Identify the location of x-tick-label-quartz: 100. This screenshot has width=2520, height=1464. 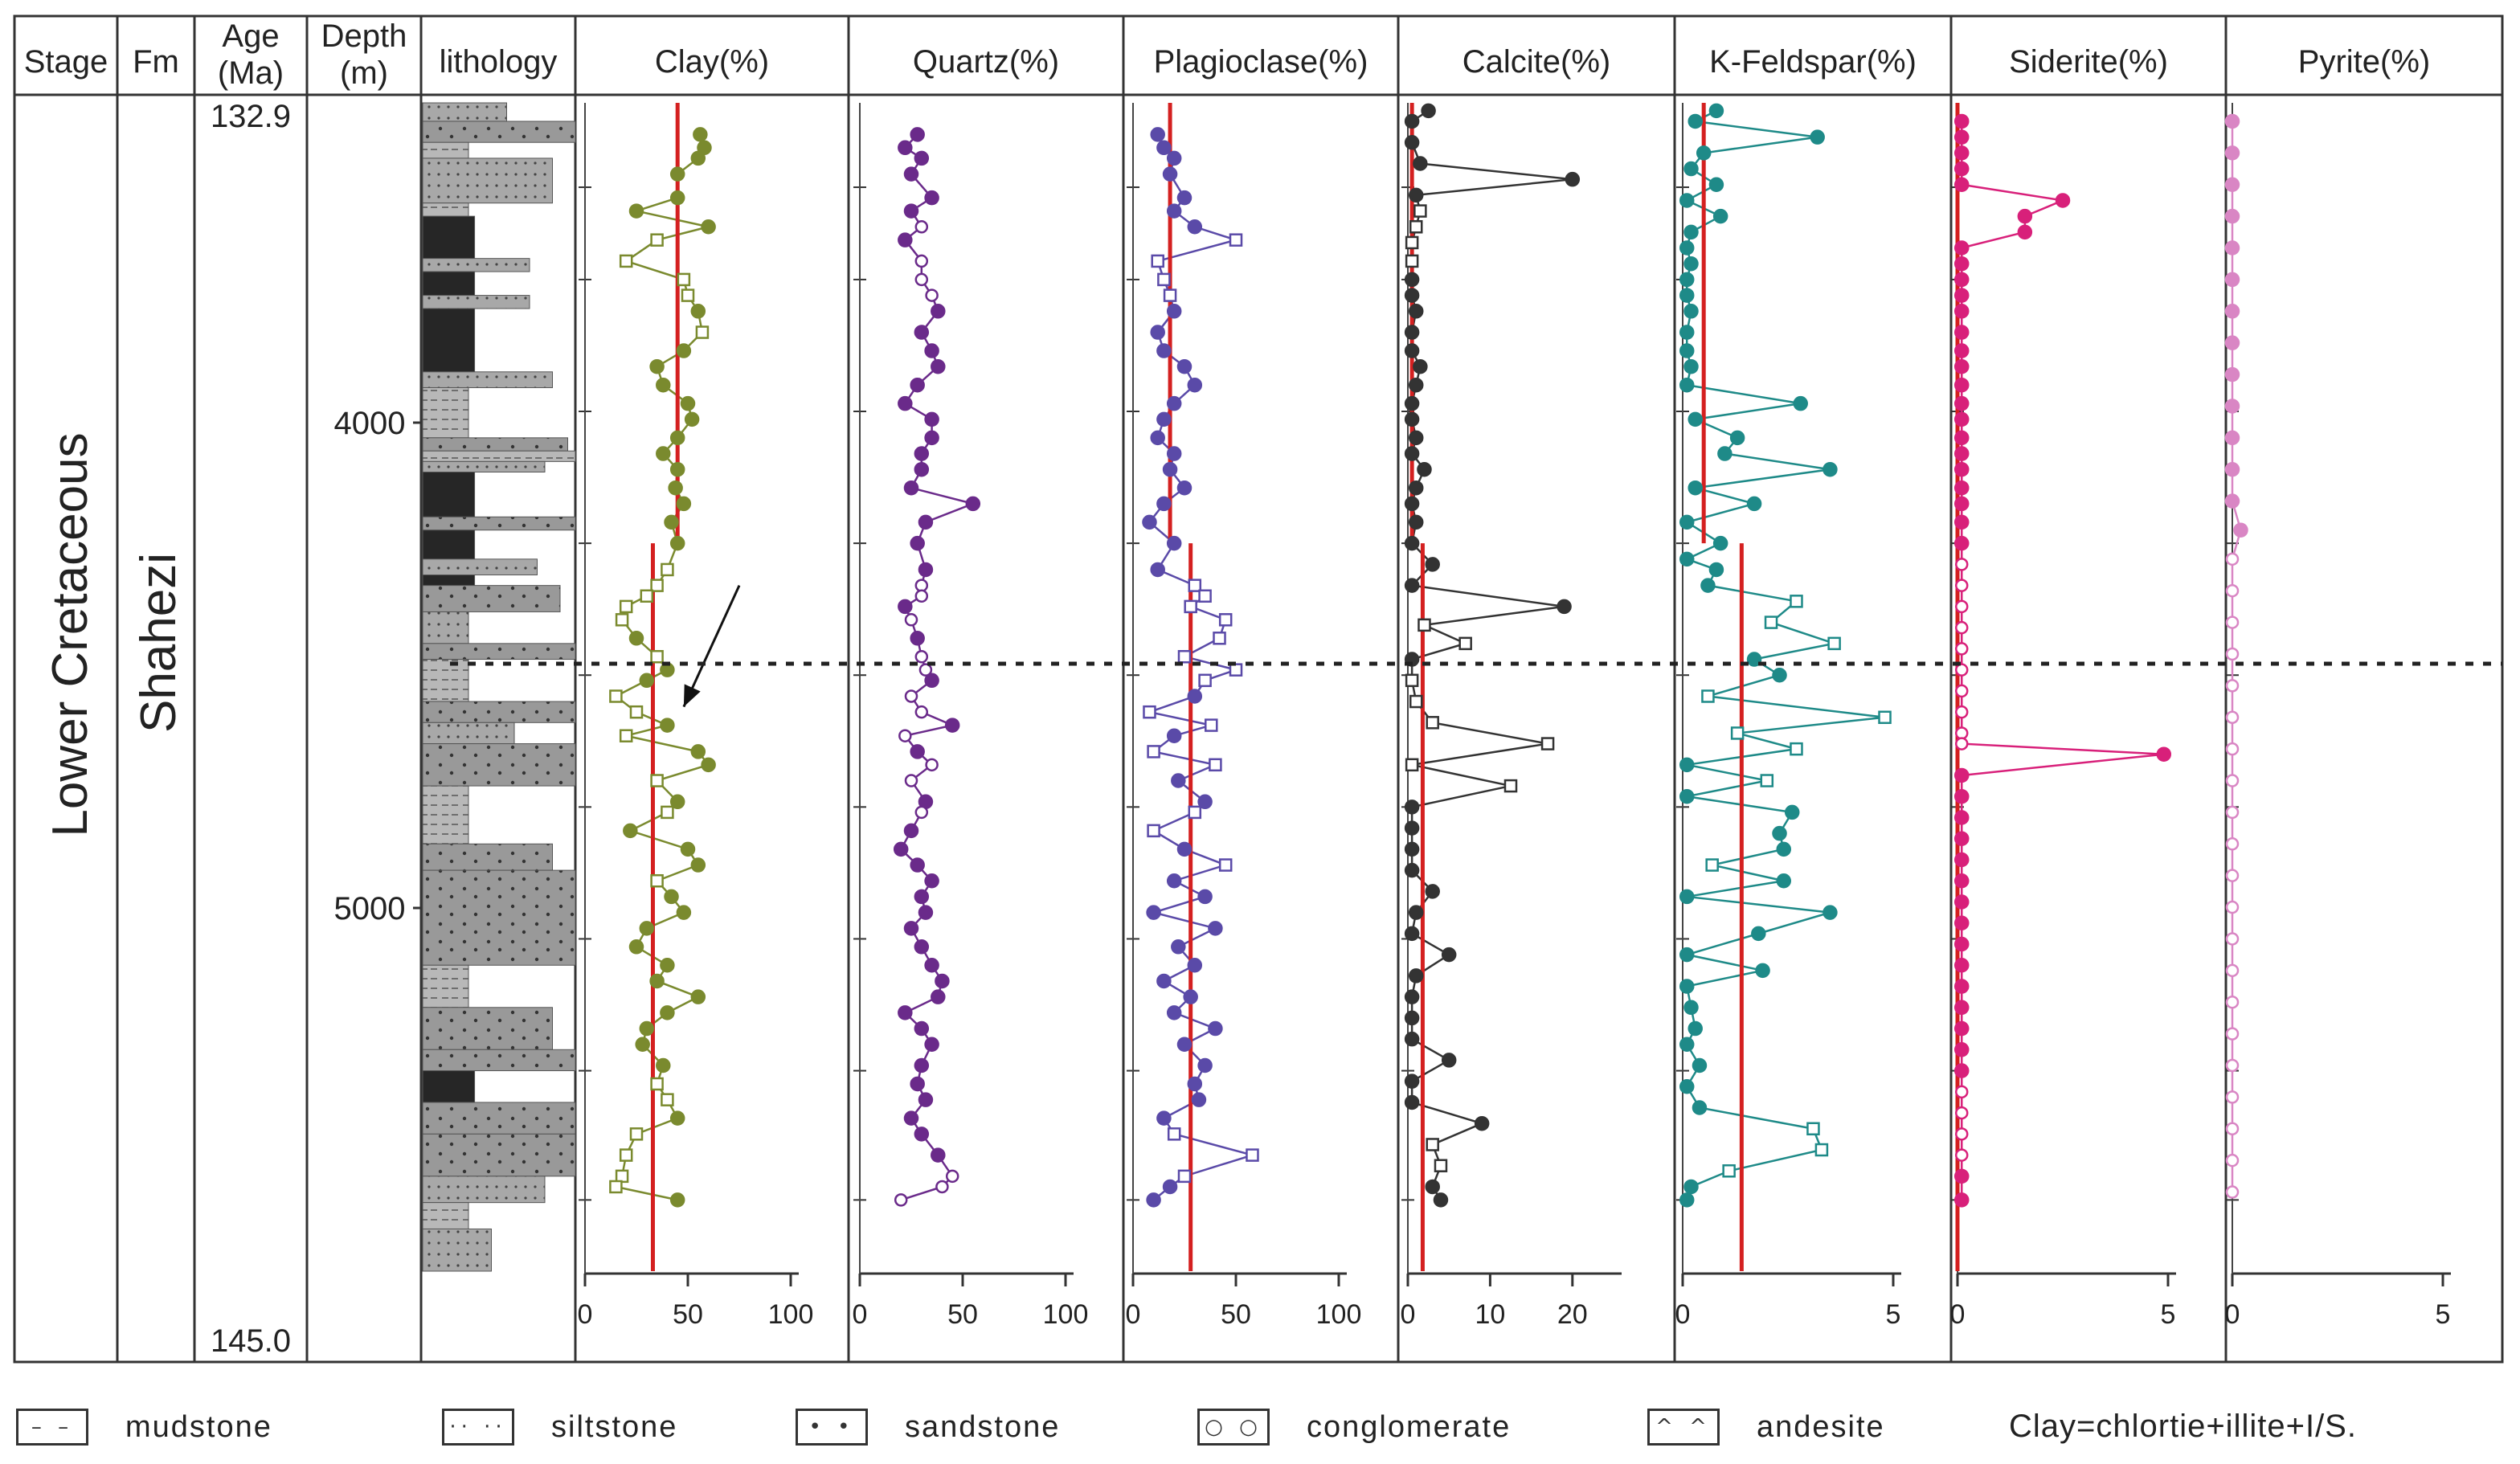
(1066, 1314).